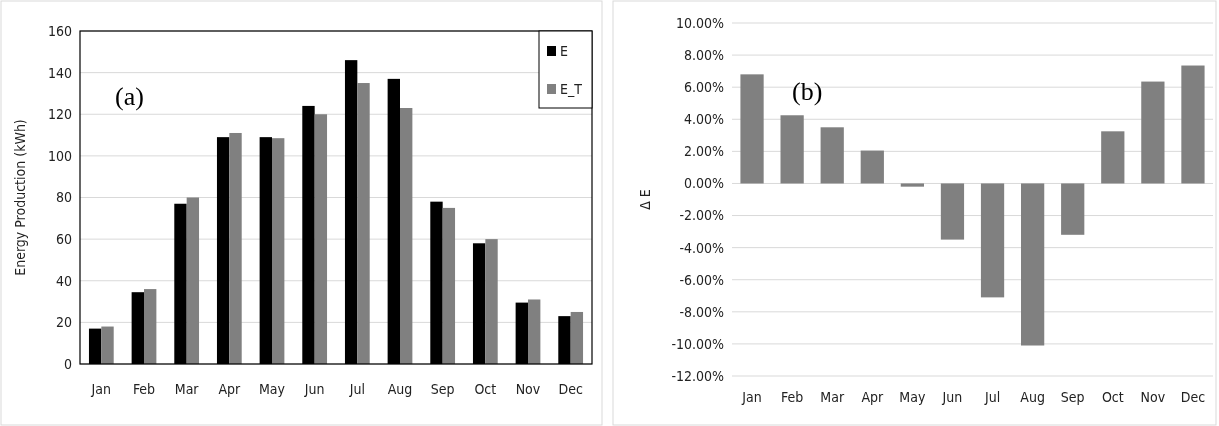  I want to click on y-tick-label: 6.00%, so click(704, 87).